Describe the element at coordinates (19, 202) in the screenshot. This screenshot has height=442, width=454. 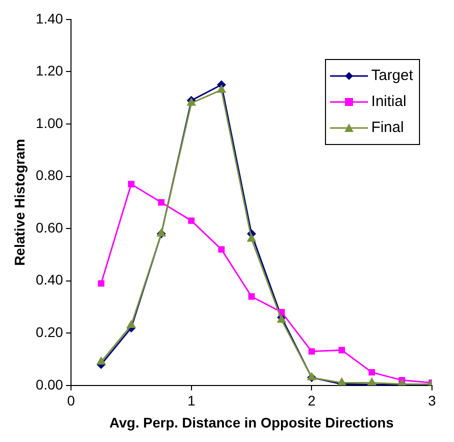
I see `y-axis-title: Relative Histogram` at that location.